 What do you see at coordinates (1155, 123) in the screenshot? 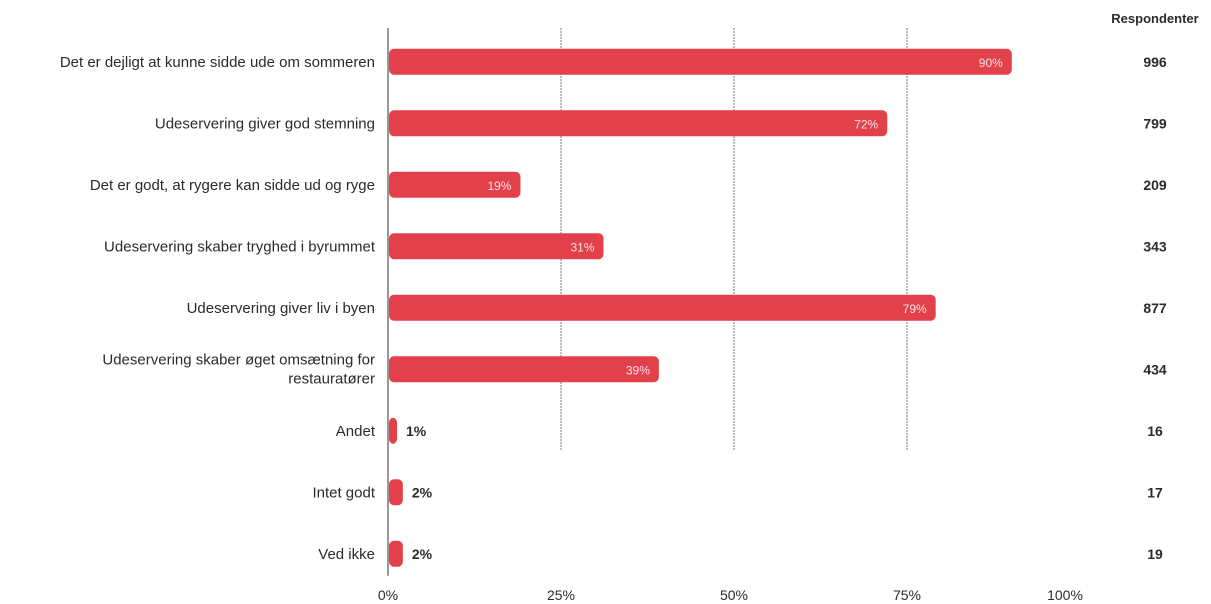
I see `respondent-count: 799` at bounding box center [1155, 123].